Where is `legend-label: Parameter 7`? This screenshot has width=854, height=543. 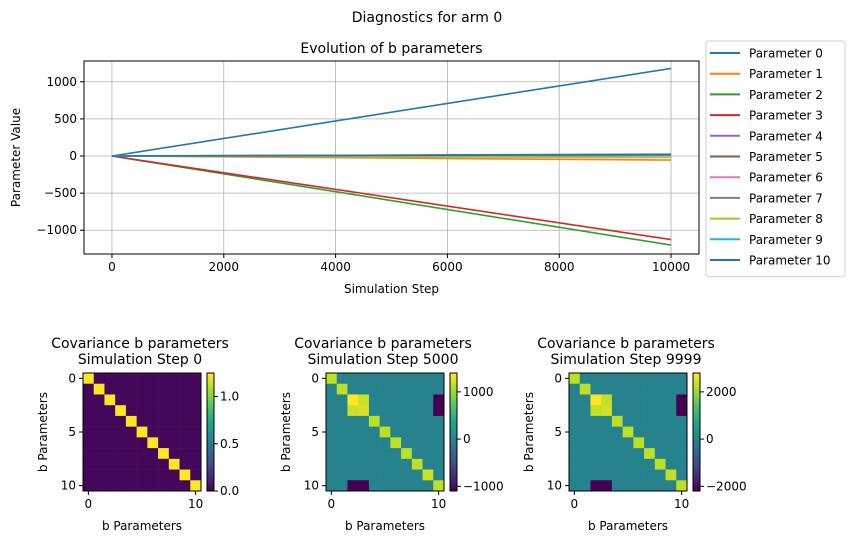 legend-label: Parameter 7 is located at coordinates (786, 198).